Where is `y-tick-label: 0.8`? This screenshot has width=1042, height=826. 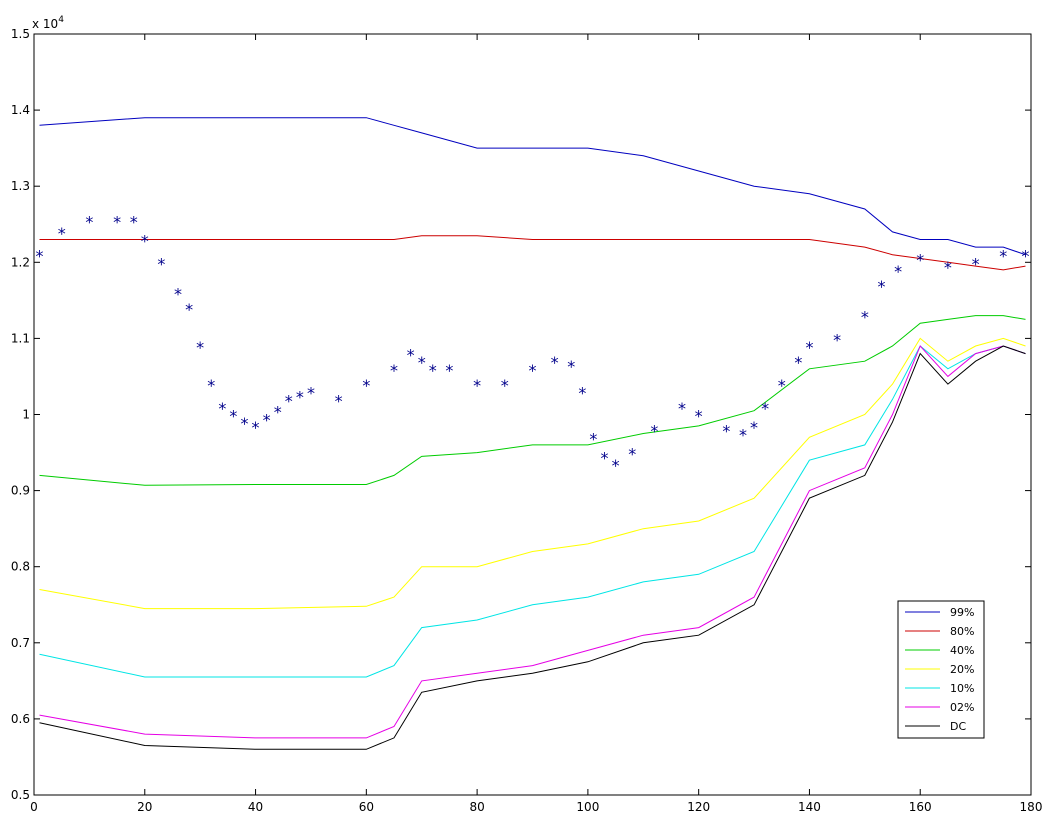
y-tick-label: 0.8 is located at coordinates (20, 567).